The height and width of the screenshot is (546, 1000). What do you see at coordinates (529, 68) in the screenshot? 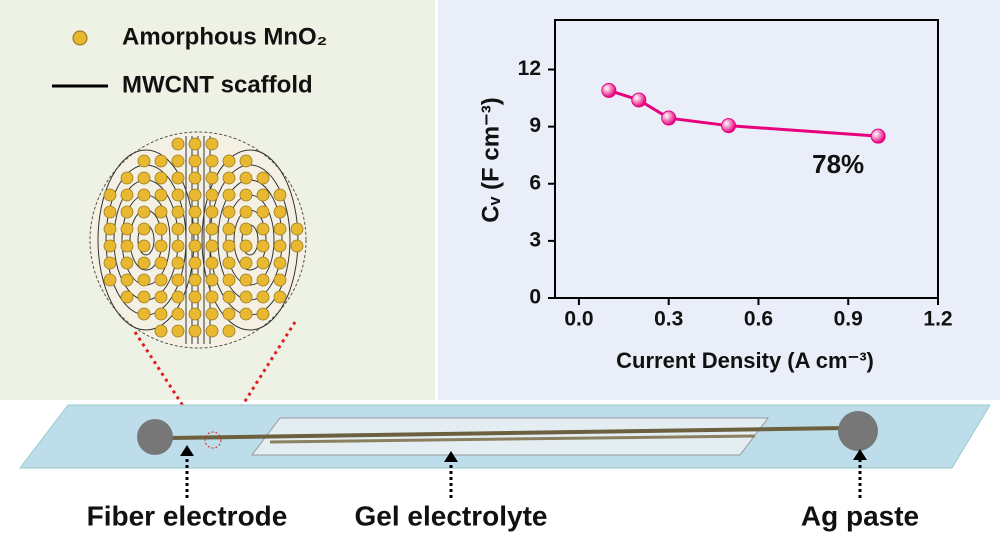
I see `y-tick-label: 12` at bounding box center [529, 68].